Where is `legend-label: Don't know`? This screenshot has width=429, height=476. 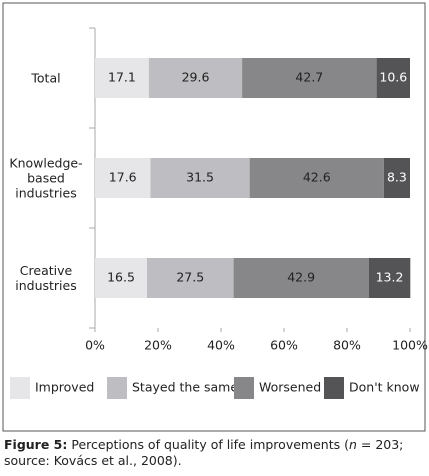
legend-label: Don't know is located at coordinates (384, 387).